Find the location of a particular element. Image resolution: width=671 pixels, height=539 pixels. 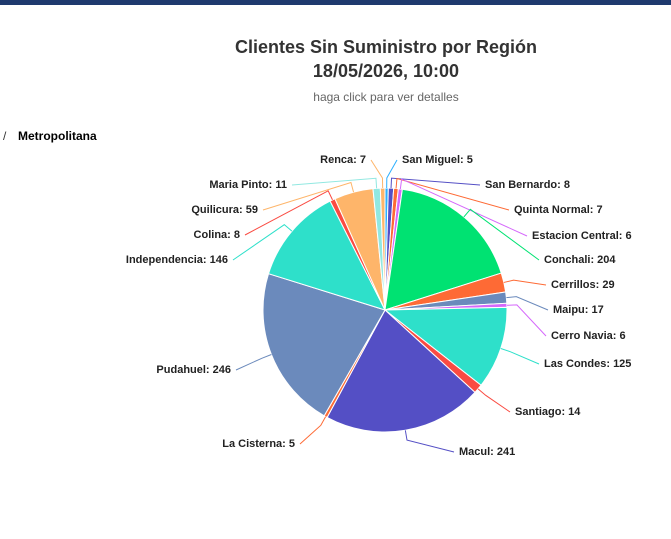

data-label: Cerrillos: 29 is located at coordinates (583, 285).